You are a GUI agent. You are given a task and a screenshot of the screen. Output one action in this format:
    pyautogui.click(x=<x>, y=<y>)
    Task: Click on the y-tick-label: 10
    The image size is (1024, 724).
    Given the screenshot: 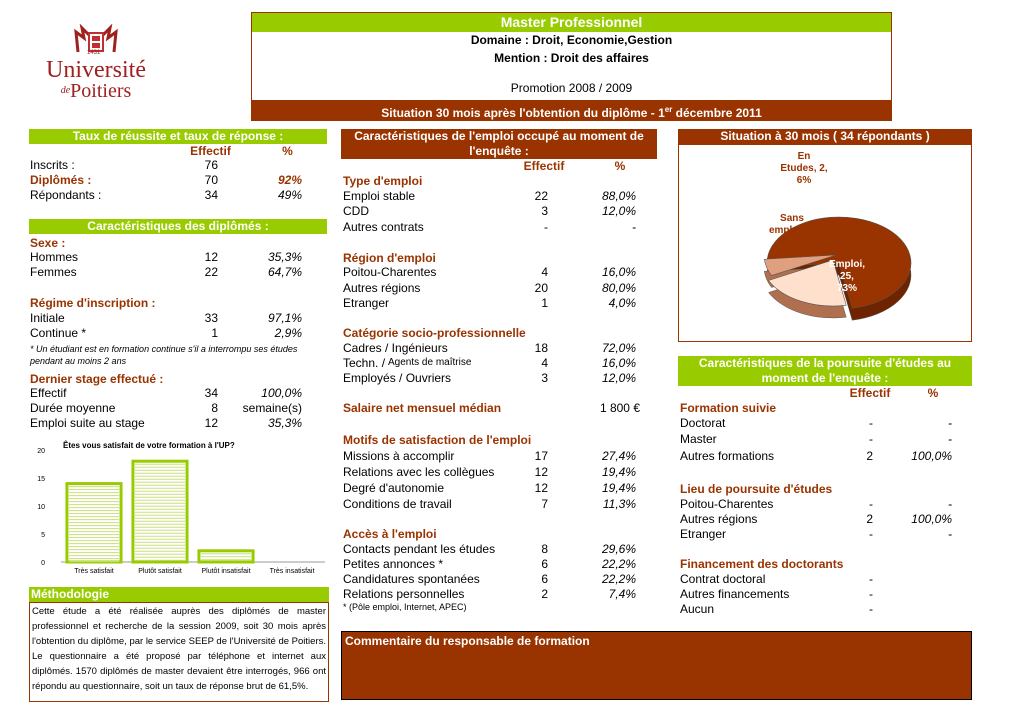 What is the action you would take?
    pyautogui.click(x=41, y=507)
    